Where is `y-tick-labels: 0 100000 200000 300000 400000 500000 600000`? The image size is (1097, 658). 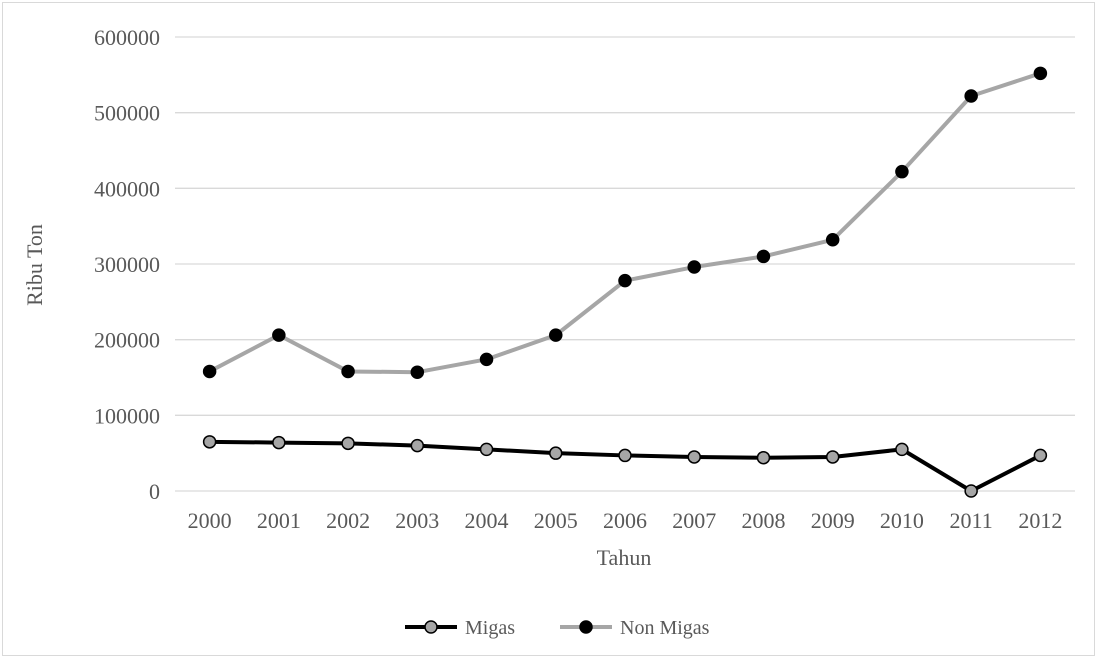
y-tick-labels: 0 100000 200000 300000 400000 500000 600000 is located at coordinates (127, 264).